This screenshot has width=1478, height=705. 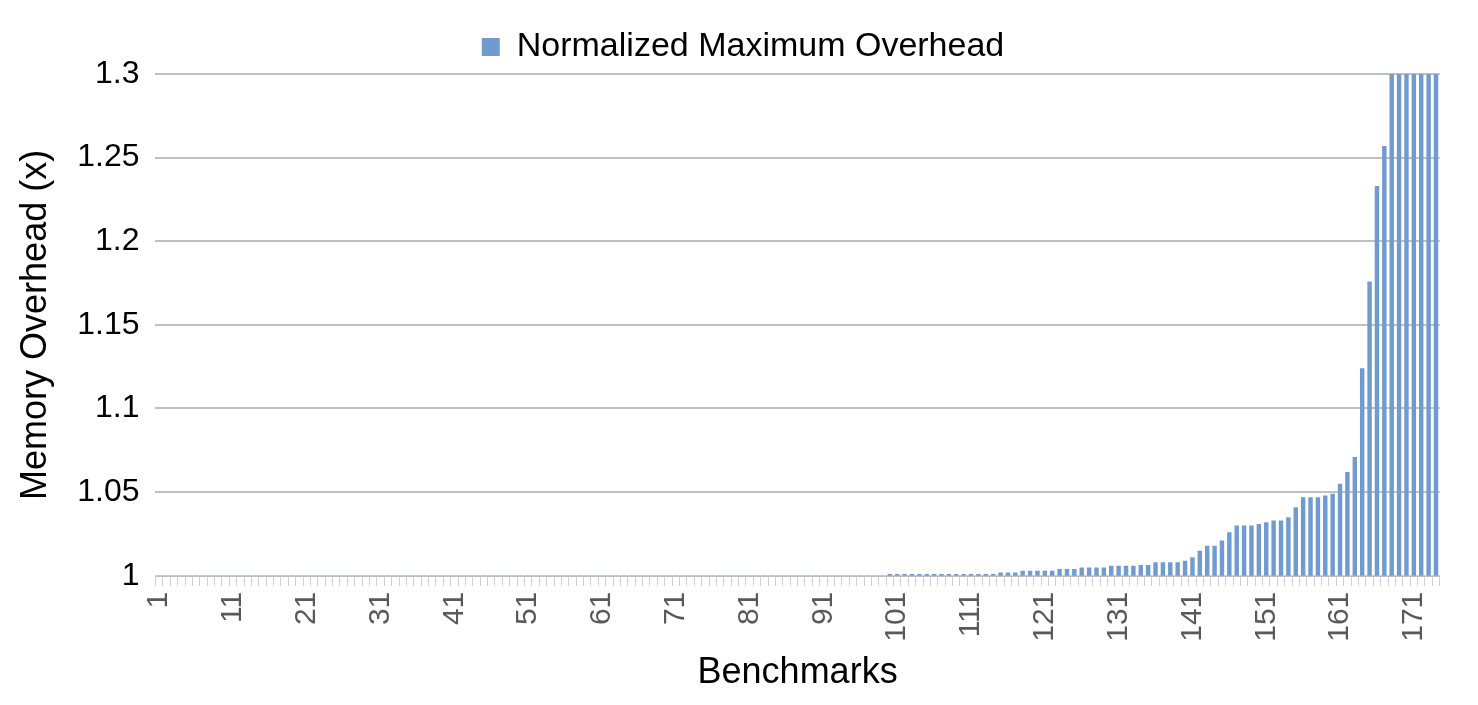 What do you see at coordinates (452, 608) in the screenshot?
I see `x-tick-label: 41` at bounding box center [452, 608].